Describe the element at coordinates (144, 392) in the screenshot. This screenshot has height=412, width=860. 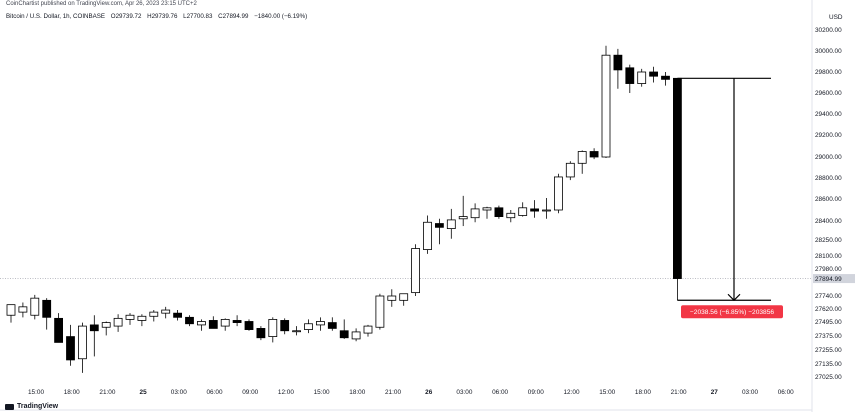
I see `time-tick-label: 25` at that location.